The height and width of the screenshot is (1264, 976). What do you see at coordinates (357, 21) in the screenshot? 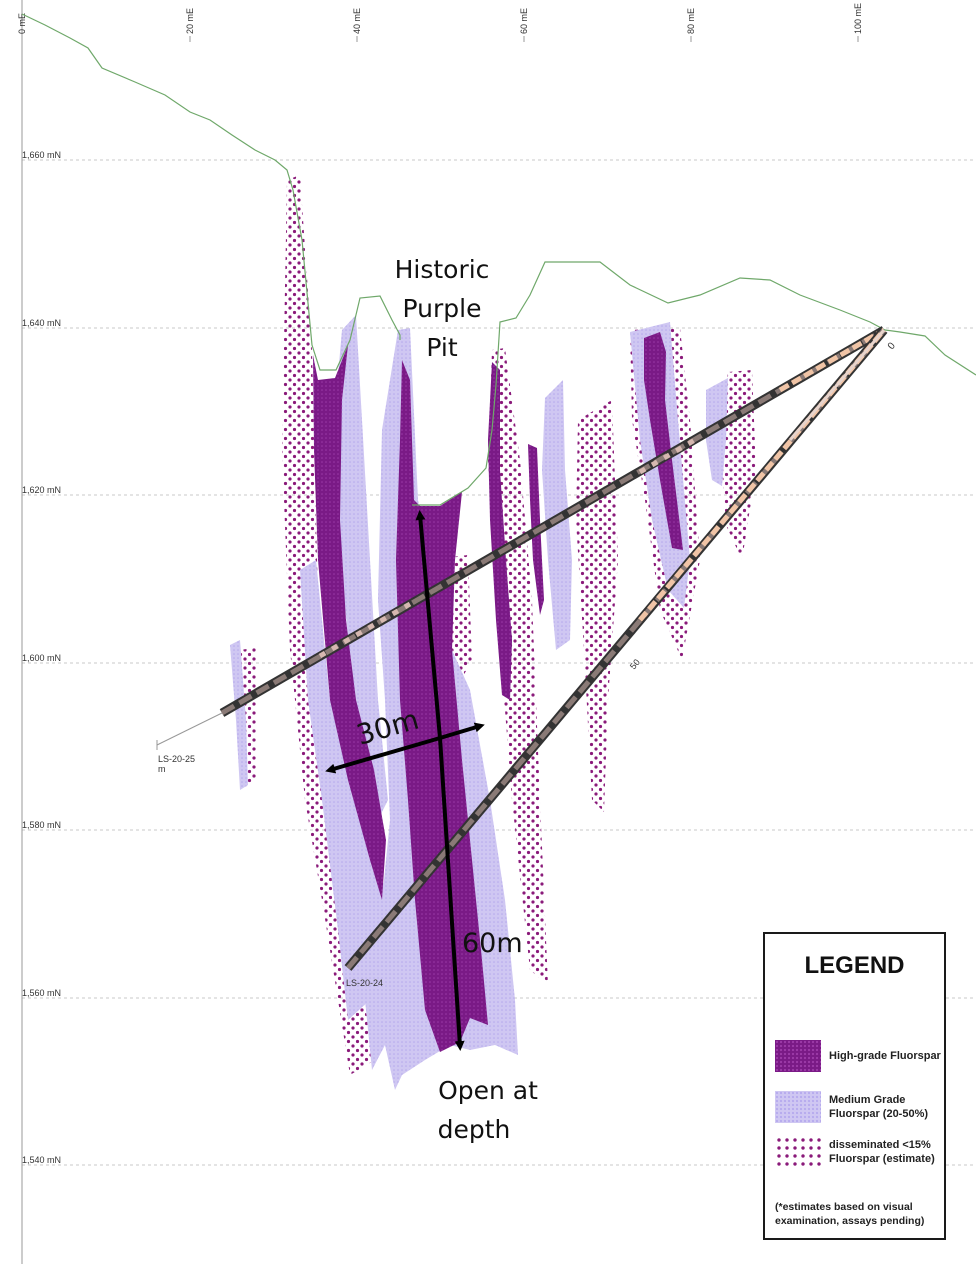
I see `easting-label: 40 mE` at bounding box center [357, 21].